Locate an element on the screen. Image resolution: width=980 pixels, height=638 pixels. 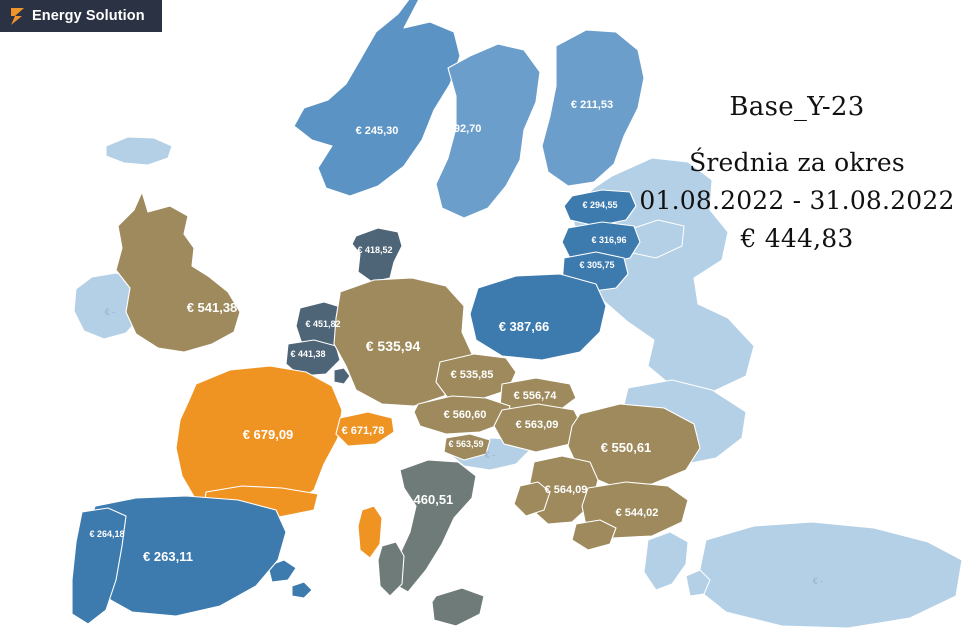
value-label-DE: € 535,94 is located at coordinates (393, 346).